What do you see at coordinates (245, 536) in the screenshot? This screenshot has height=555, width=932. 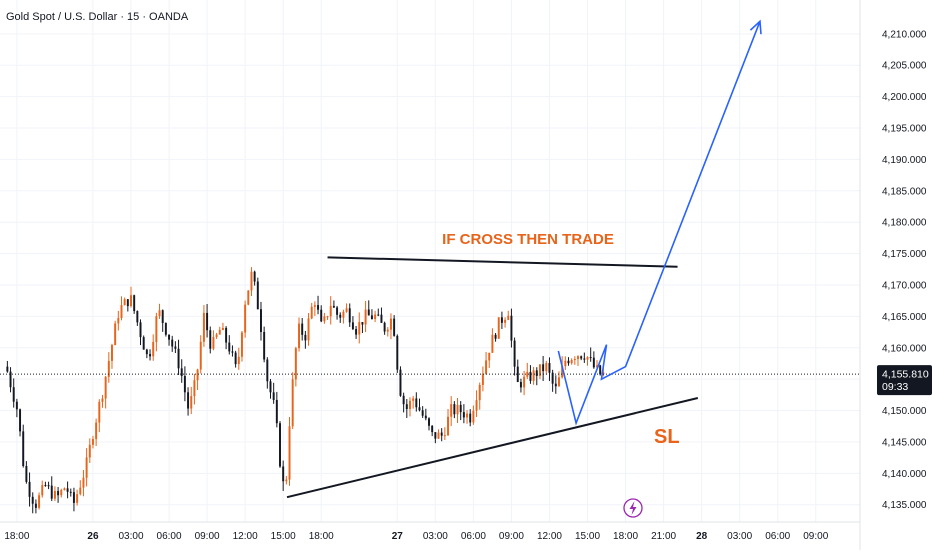 I see `time-tick-label: 12:00` at bounding box center [245, 536].